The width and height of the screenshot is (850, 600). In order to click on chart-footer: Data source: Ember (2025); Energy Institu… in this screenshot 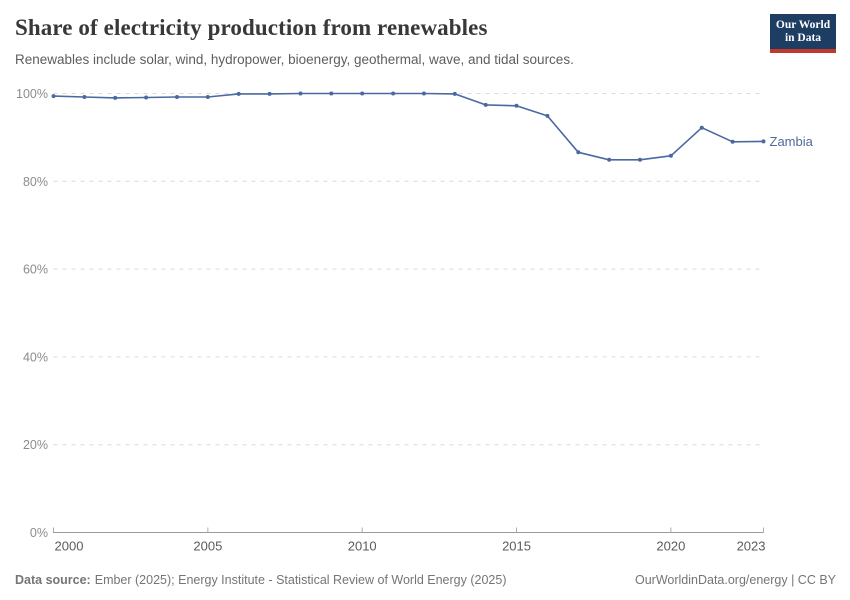, I will do `click(425, 580)`.